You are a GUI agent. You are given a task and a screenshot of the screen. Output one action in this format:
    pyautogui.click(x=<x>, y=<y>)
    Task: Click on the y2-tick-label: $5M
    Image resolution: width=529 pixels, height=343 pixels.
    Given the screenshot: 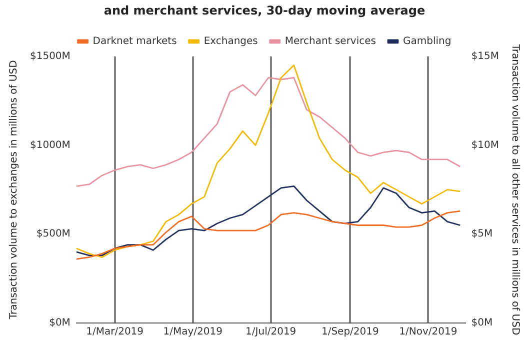 What is the action you would take?
    pyautogui.click(x=482, y=234)
    